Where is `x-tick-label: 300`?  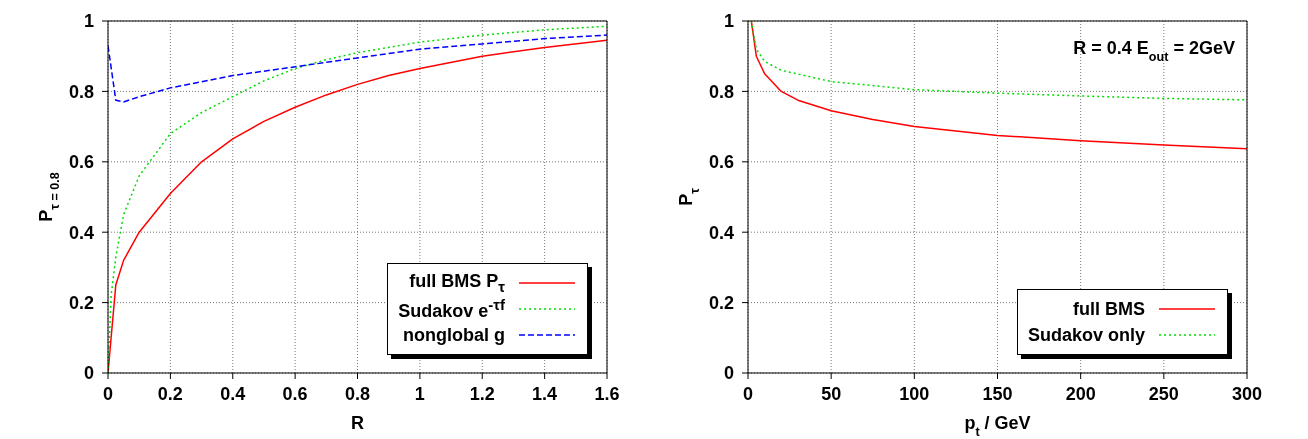
x-tick-label: 300 is located at coordinates (1247, 393).